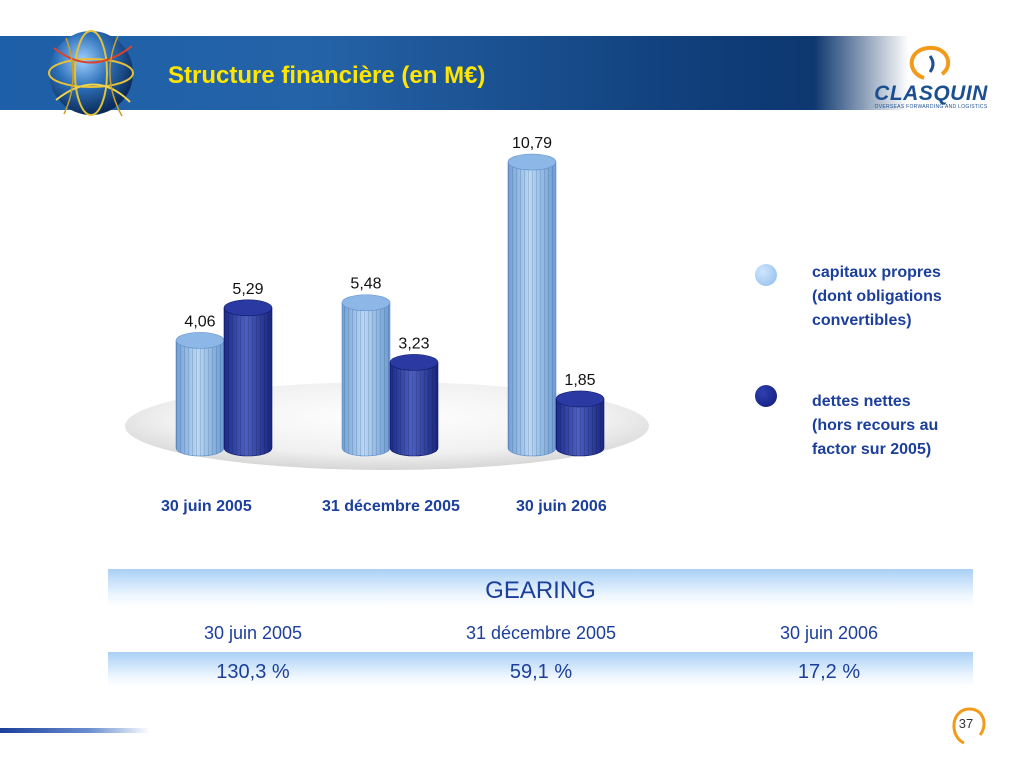 The width and height of the screenshot is (1024, 768). Describe the element at coordinates (91, 73) in the screenshot. I see `globe-icon` at that location.